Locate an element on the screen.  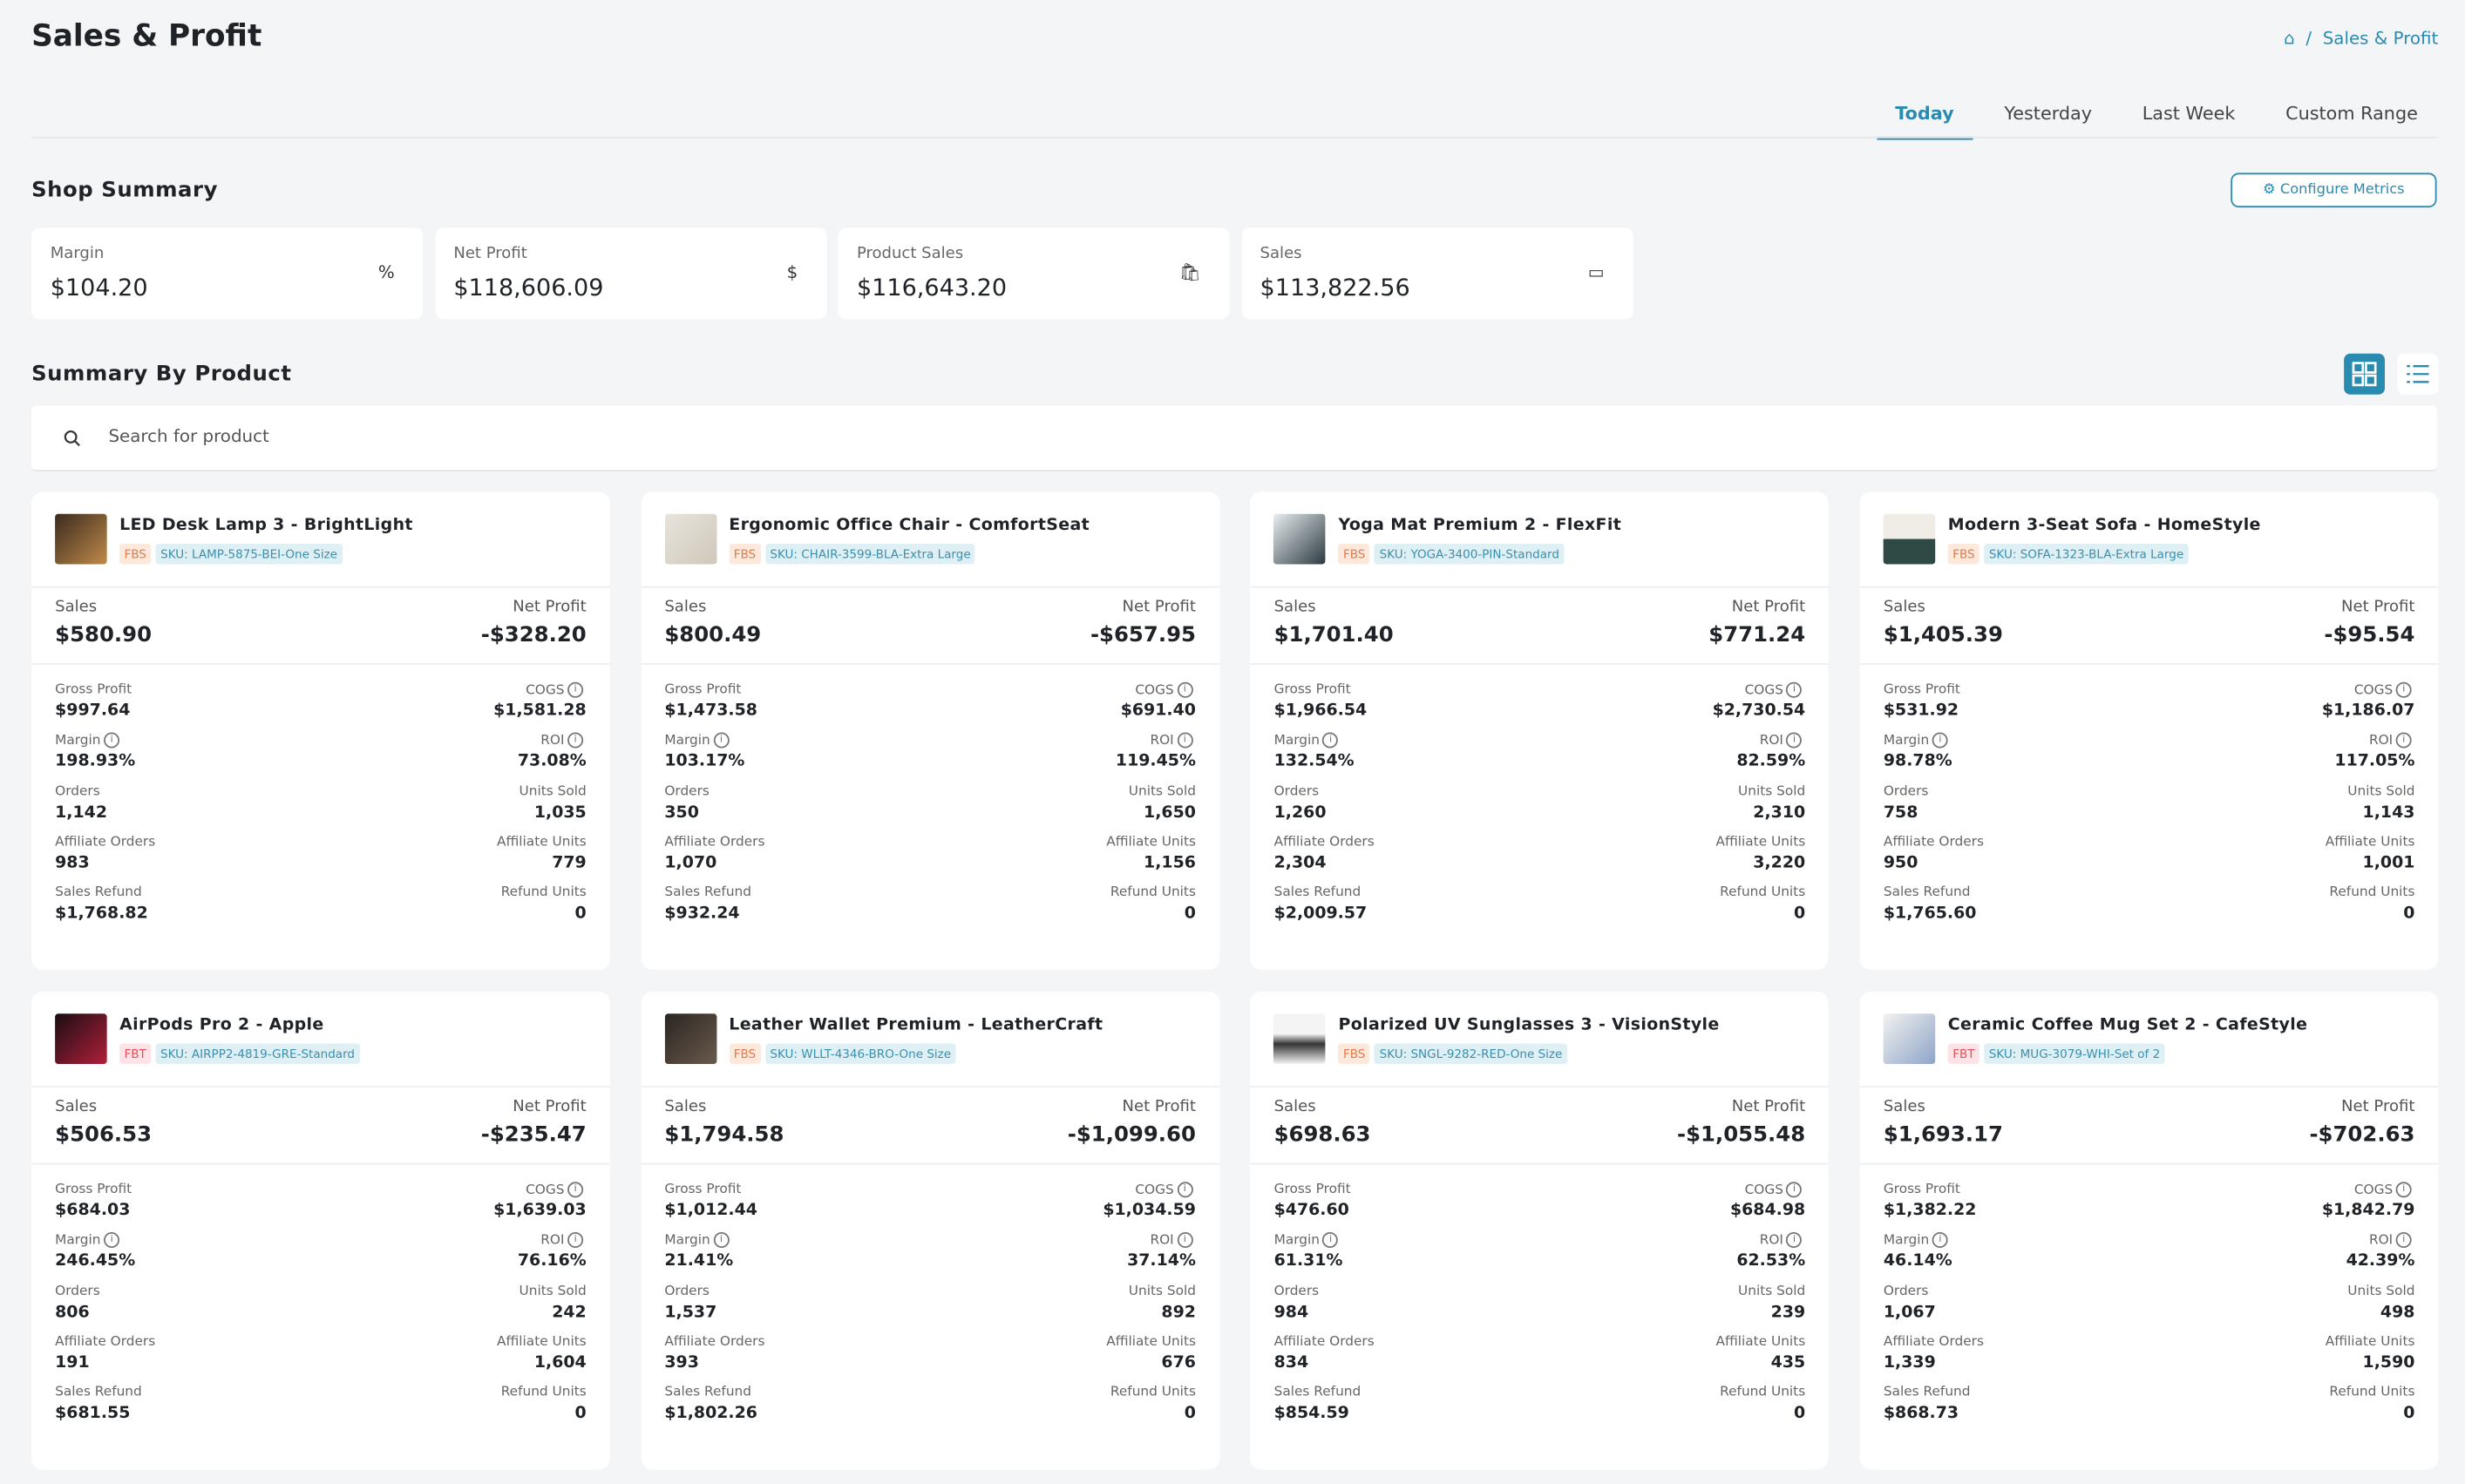
breadcrumb: ⌂ / Sales & Profit is located at coordinates (2361, 38).